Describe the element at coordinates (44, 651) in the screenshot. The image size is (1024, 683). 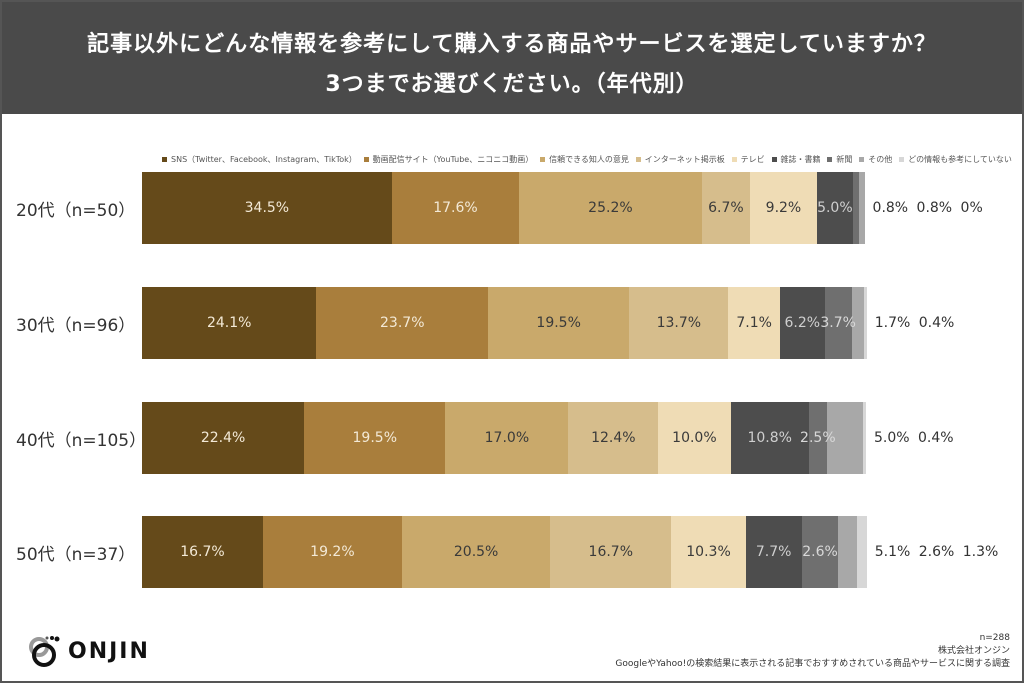
I see `onjin-logo-icon` at that location.